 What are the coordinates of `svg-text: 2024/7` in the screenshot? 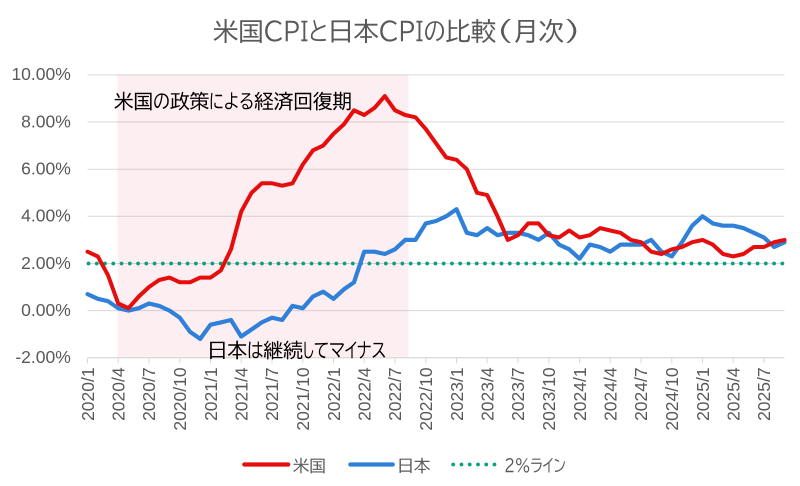 It's located at (641, 394).